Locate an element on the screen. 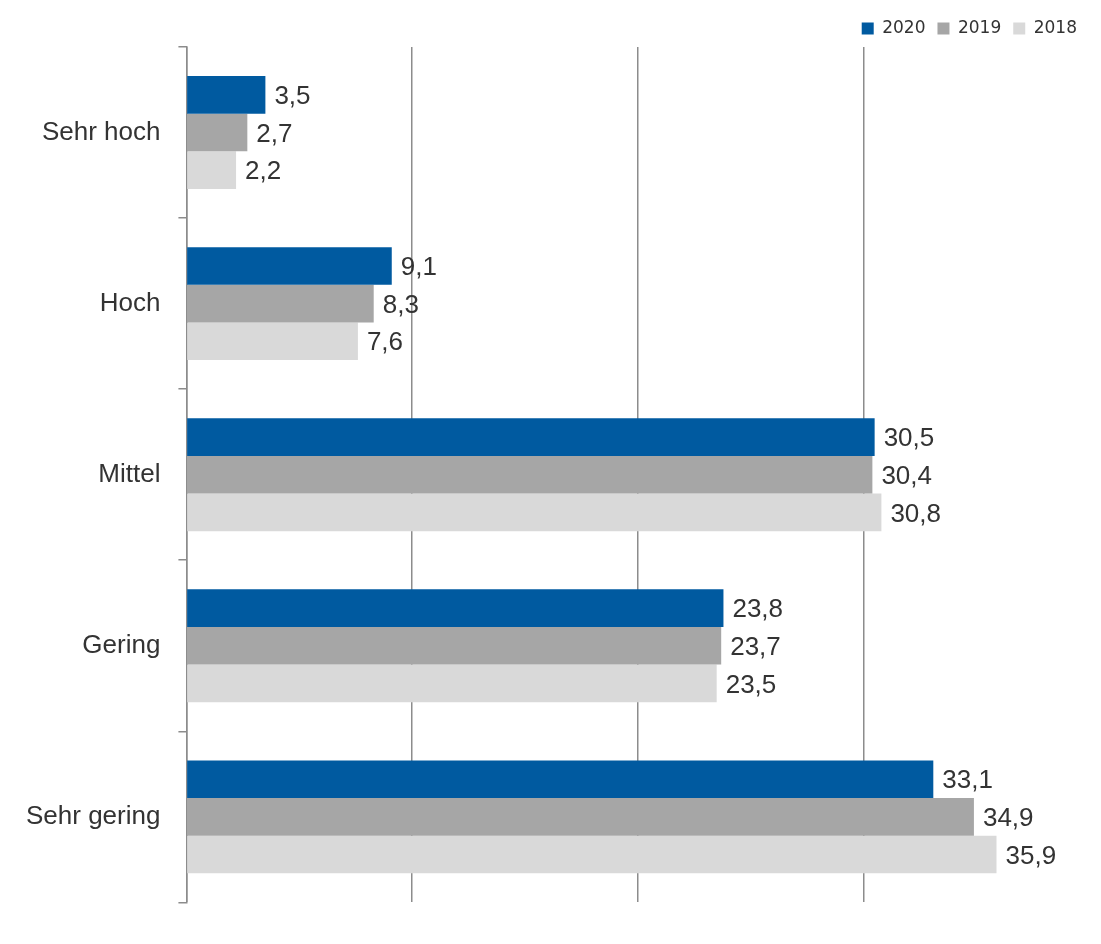  data-label: 30,8 is located at coordinates (916, 512).